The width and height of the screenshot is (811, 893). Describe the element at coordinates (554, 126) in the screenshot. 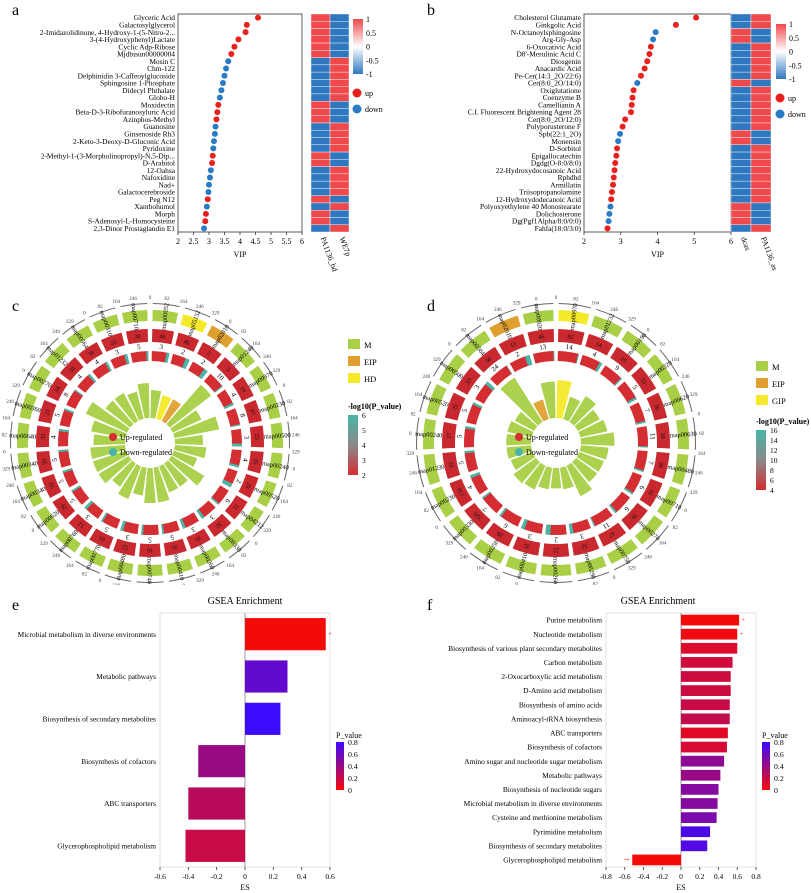

I see `metabolite-label: Polyporusterone F` at that location.